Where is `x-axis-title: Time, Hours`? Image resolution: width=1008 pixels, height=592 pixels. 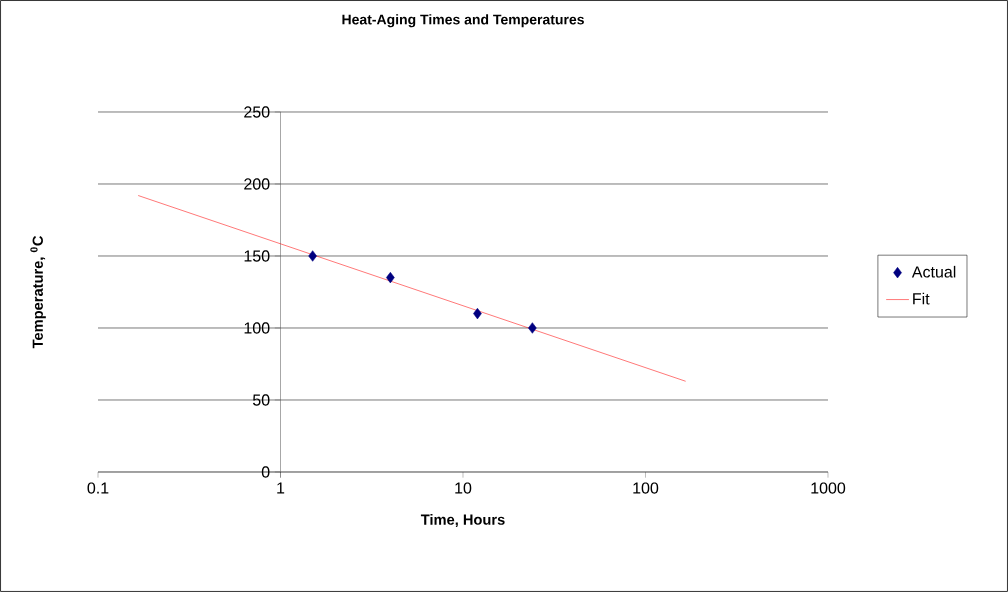
x-axis-title: Time, Hours is located at coordinates (462, 520).